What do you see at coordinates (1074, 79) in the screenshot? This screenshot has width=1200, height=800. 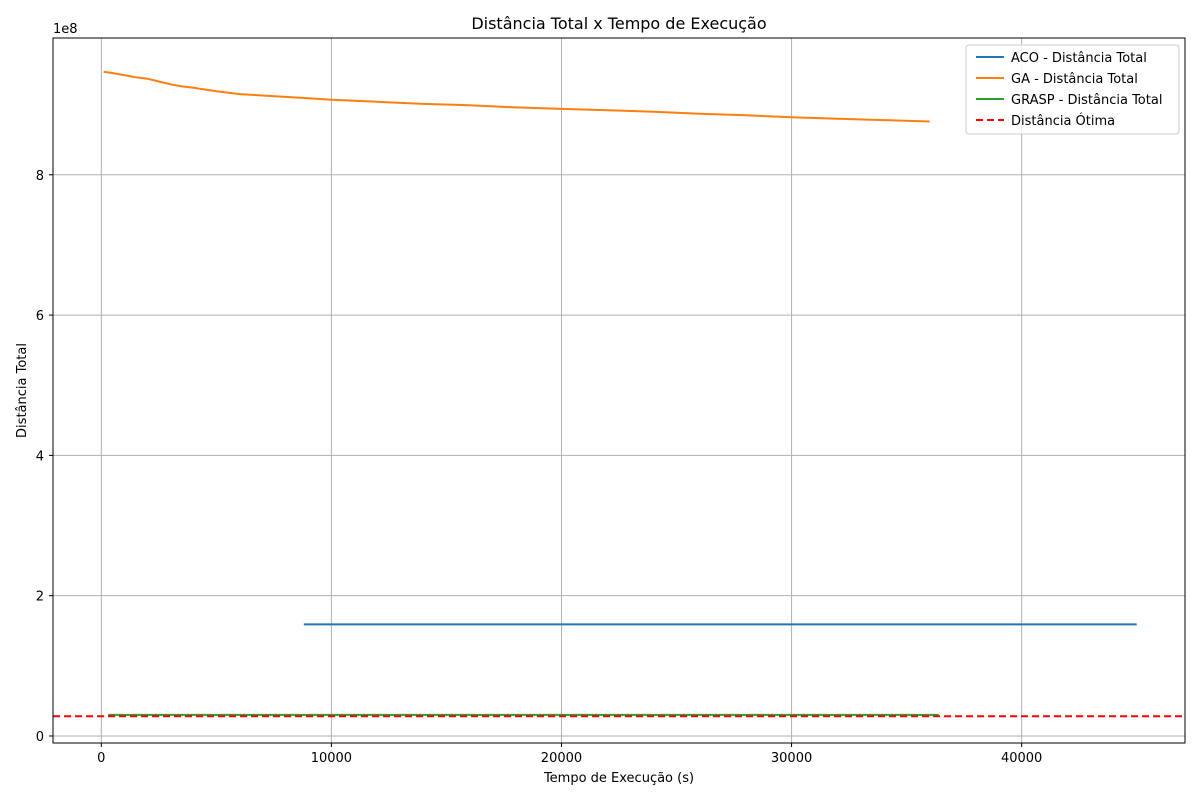 I see `legend-entry-label: GA - Distância Total` at bounding box center [1074, 79].